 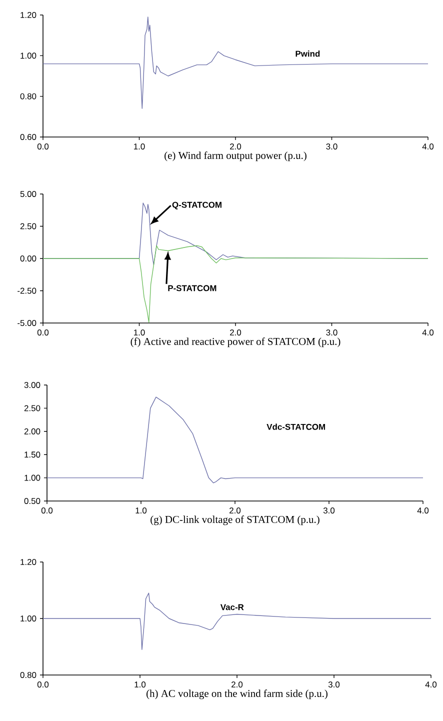 What do you see at coordinates (32, 455) in the screenshot?
I see `y-tick-label: 1.50` at bounding box center [32, 455].